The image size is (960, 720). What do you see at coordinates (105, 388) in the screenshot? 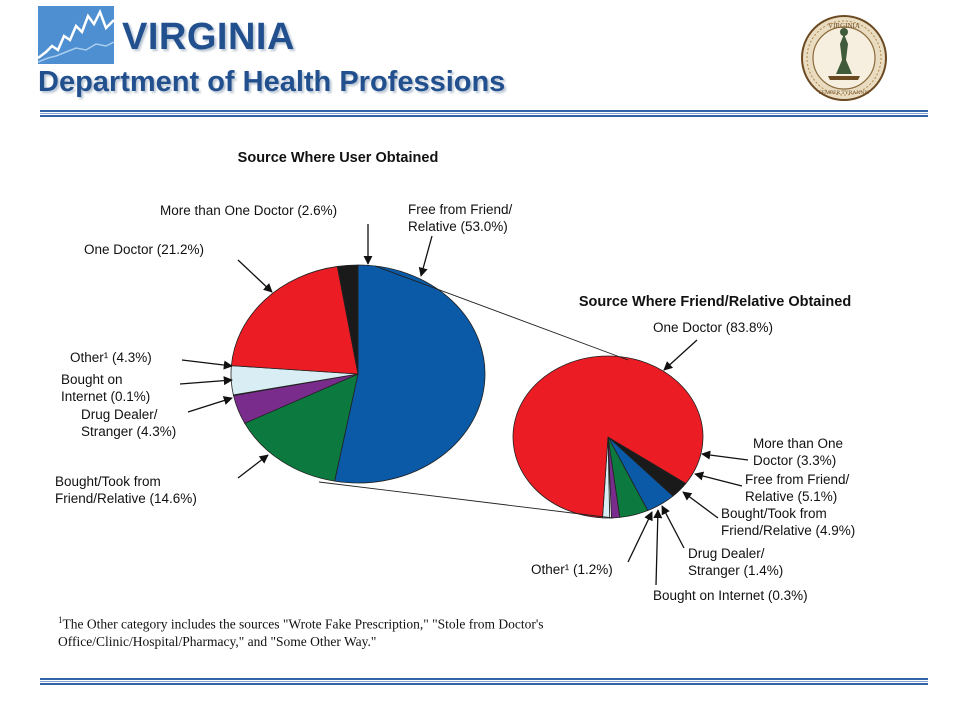
I see `pie-1-label-bought-on-internet: Bought on Internet (0.1%)` at bounding box center [105, 388].